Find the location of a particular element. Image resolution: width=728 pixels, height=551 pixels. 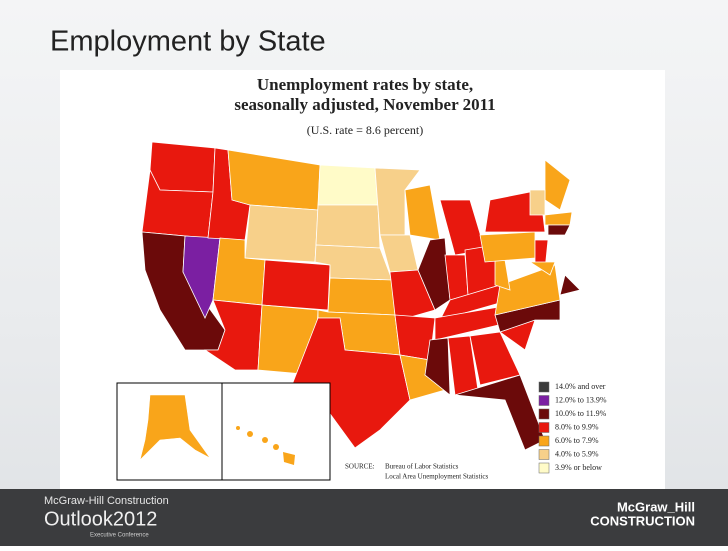

map-title: Unemployment rates by state, is located at coordinates (365, 84).